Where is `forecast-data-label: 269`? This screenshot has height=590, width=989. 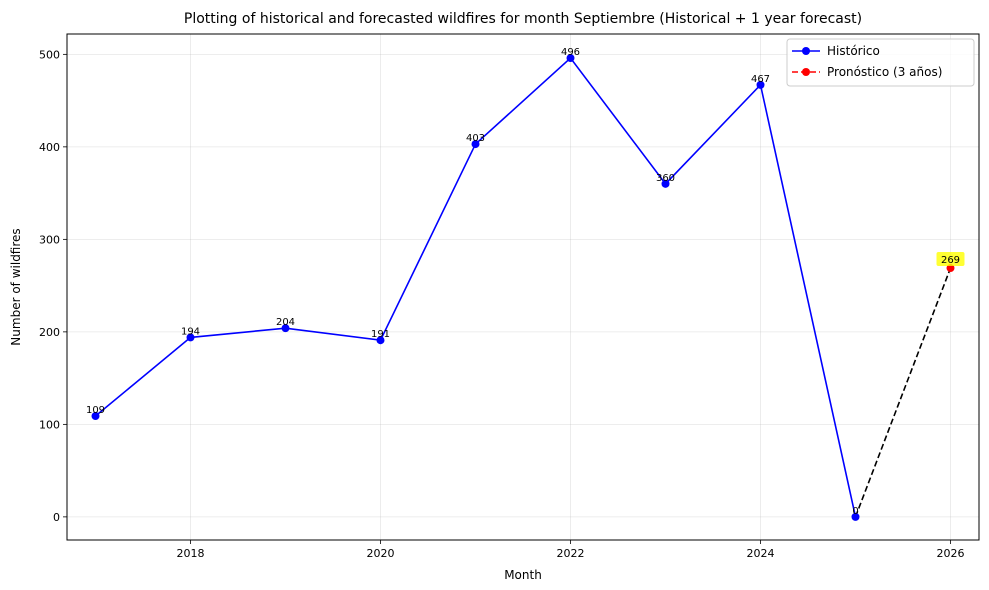 forecast-data-label: 269 is located at coordinates (950, 260).